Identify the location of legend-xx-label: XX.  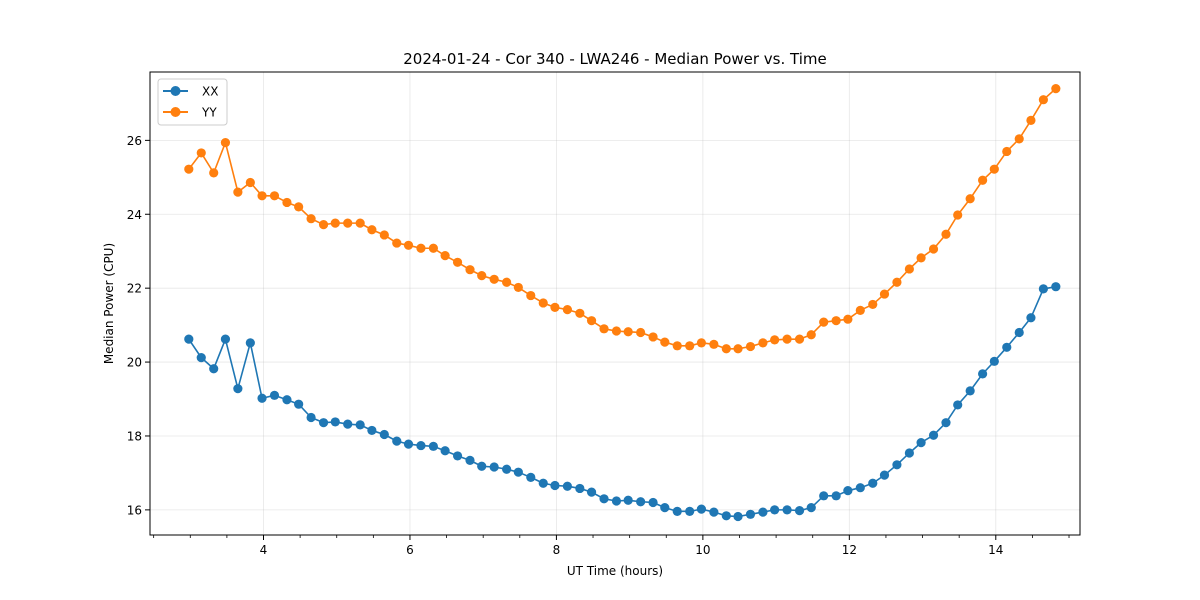
(210, 92).